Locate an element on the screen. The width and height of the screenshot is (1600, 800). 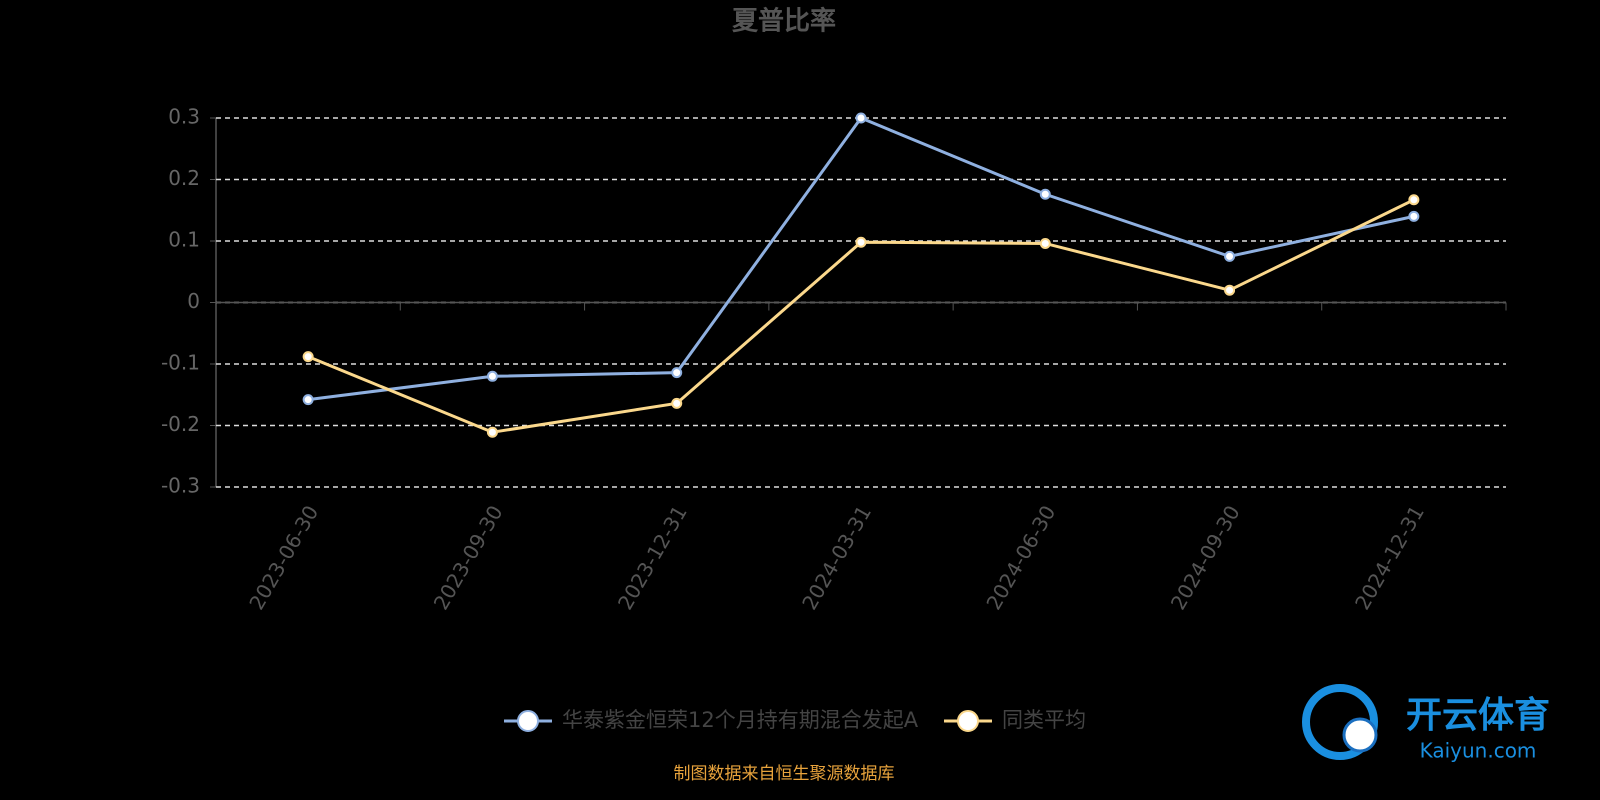
y-tick-label: -0.2 is located at coordinates (180, 424).